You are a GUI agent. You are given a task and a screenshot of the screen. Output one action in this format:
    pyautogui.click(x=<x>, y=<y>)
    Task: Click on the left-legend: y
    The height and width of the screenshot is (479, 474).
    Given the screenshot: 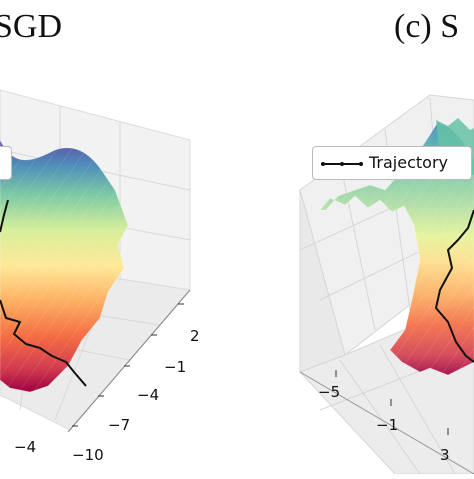 What is the action you would take?
    pyautogui.click(x=6, y=163)
    